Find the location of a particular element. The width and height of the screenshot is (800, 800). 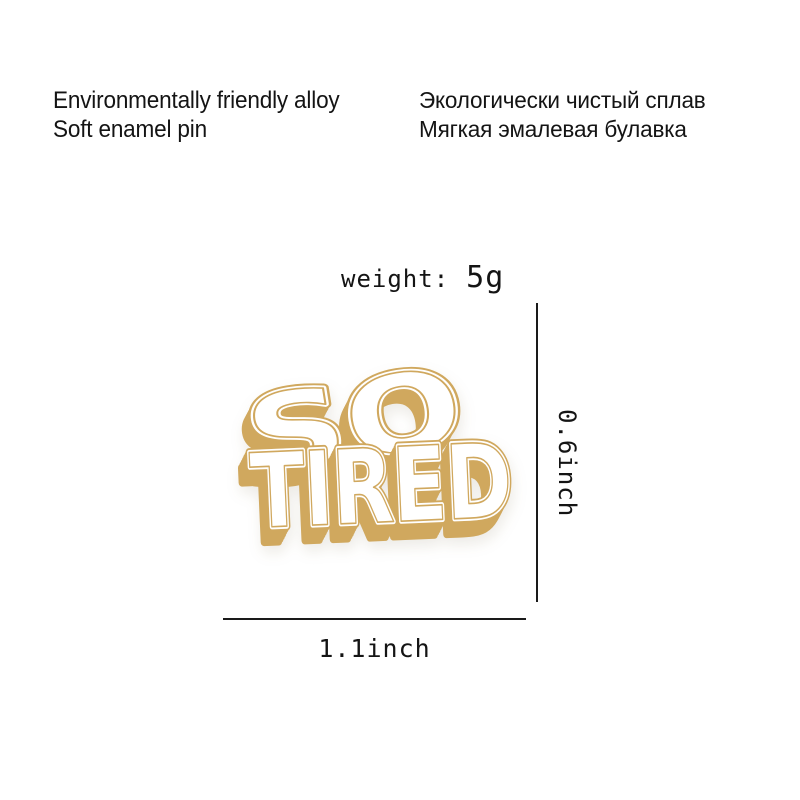

pin-word-so: SO SO SO SO SO SO SO SO SO is located at coordinates (351, 432).